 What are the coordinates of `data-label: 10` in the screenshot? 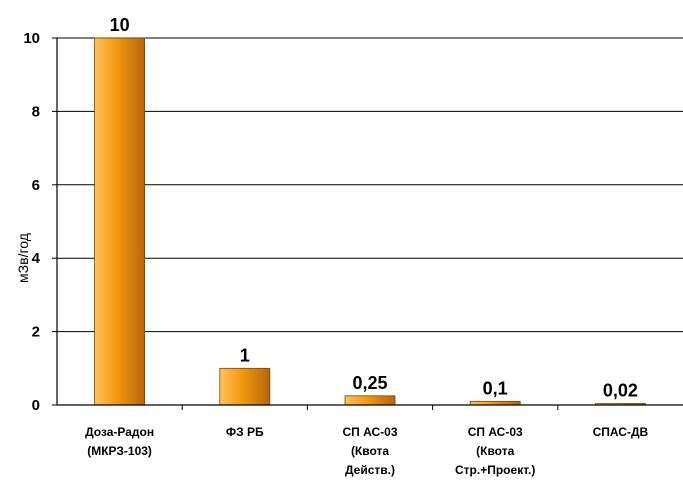 It's located at (120, 25).